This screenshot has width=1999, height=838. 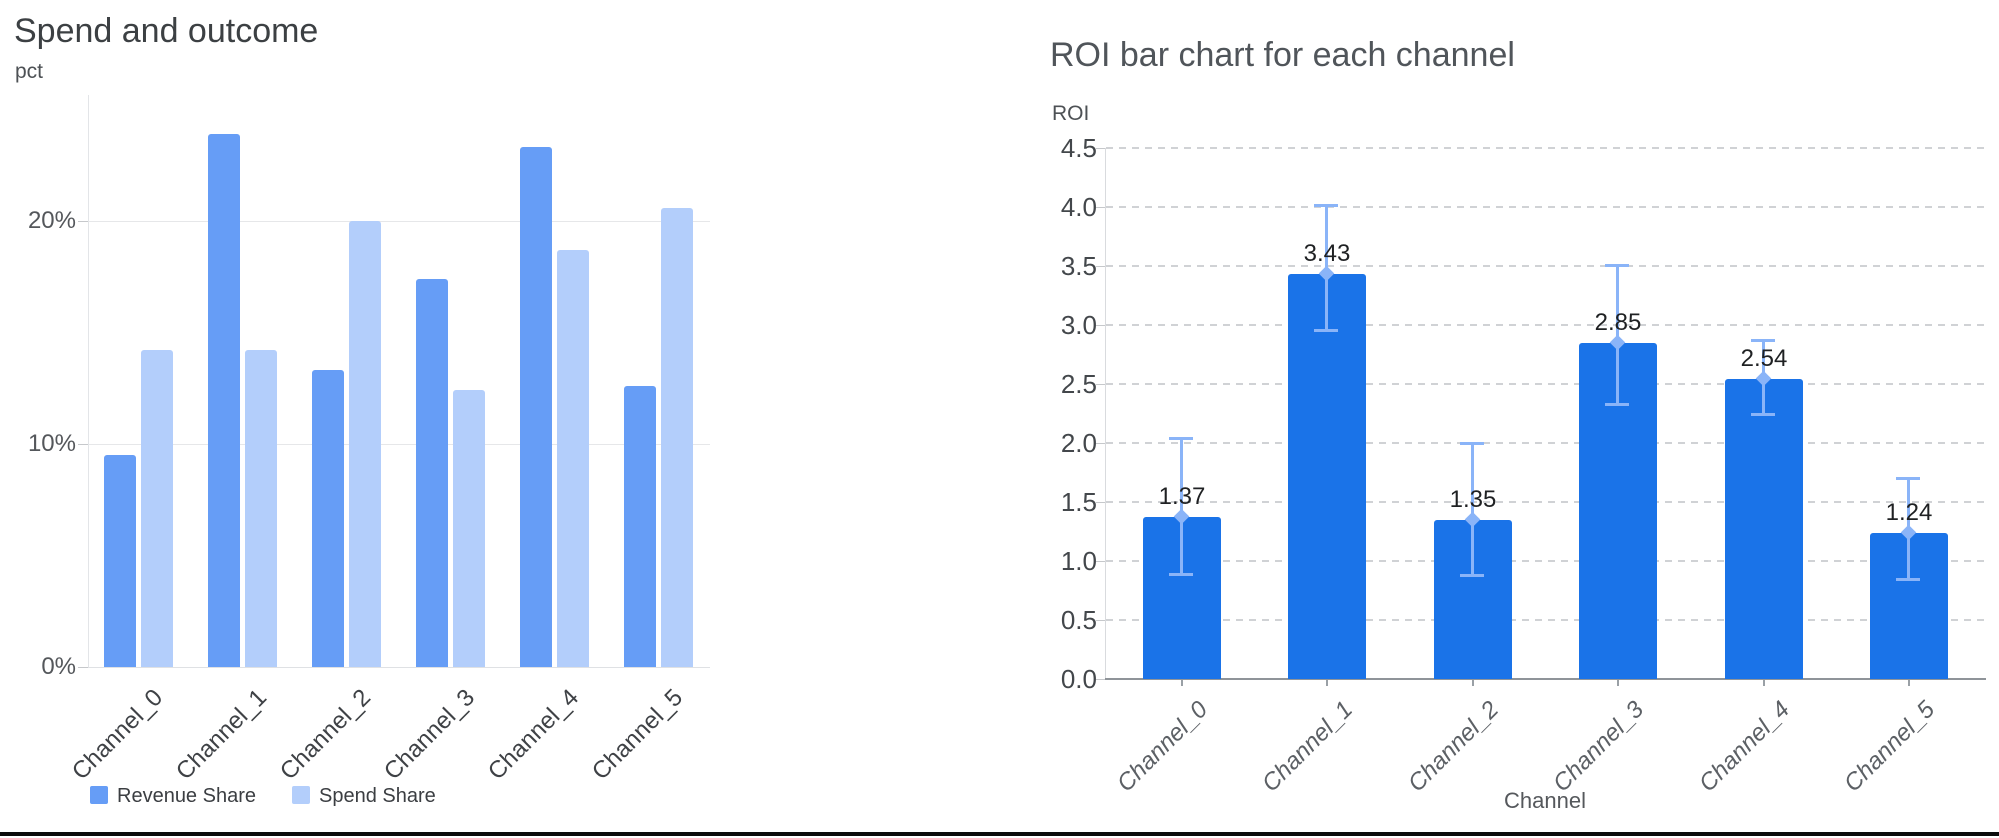 What do you see at coordinates (1162, 747) in the screenshot?
I see `right-x-category-label: Channel_0` at bounding box center [1162, 747].